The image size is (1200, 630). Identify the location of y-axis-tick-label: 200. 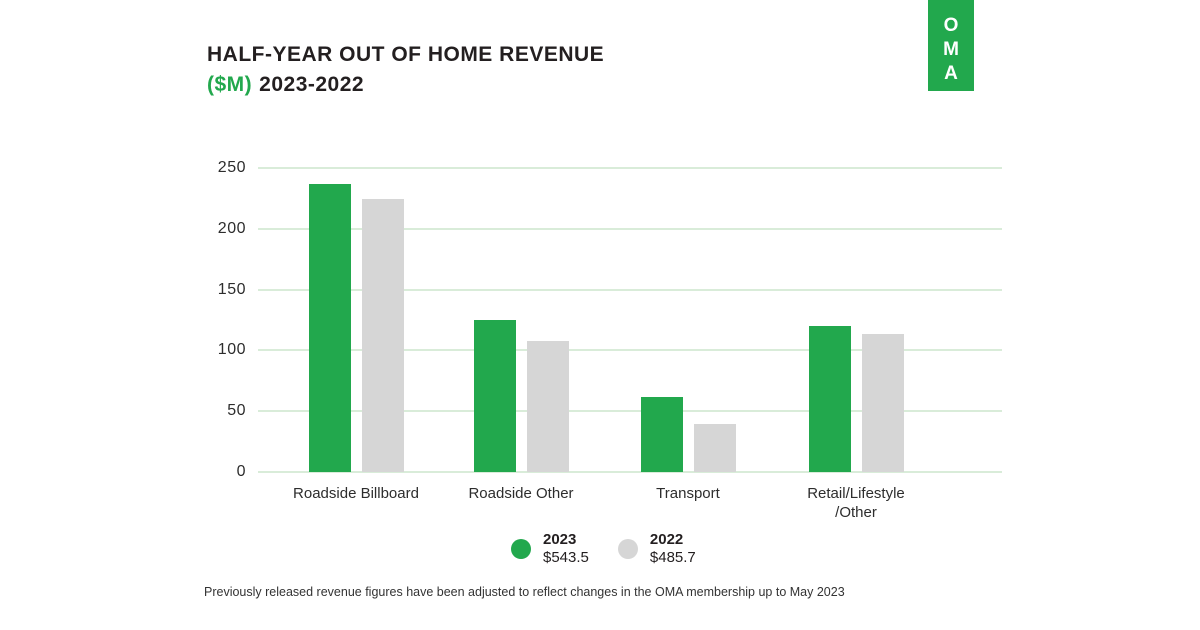
(231, 228).